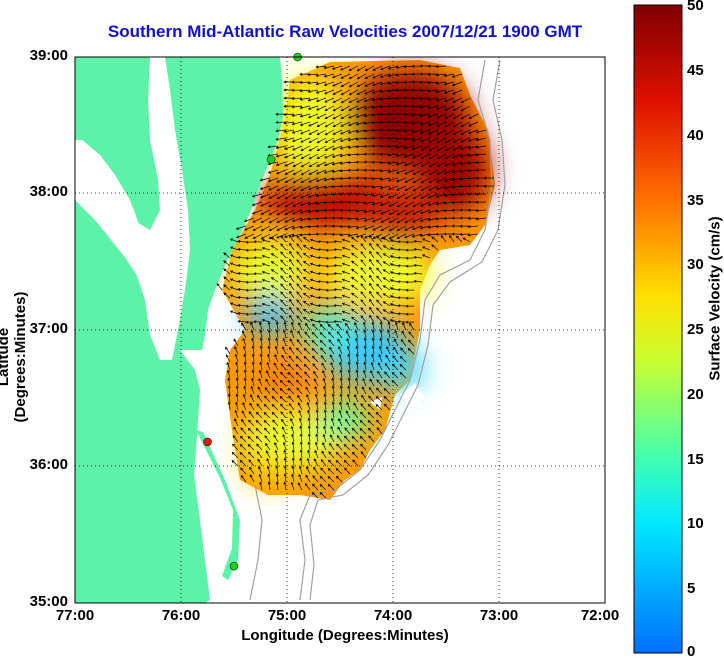 Image resolution: width=724 pixels, height=660 pixels. I want to click on x-tick: 74:00, so click(393, 615).